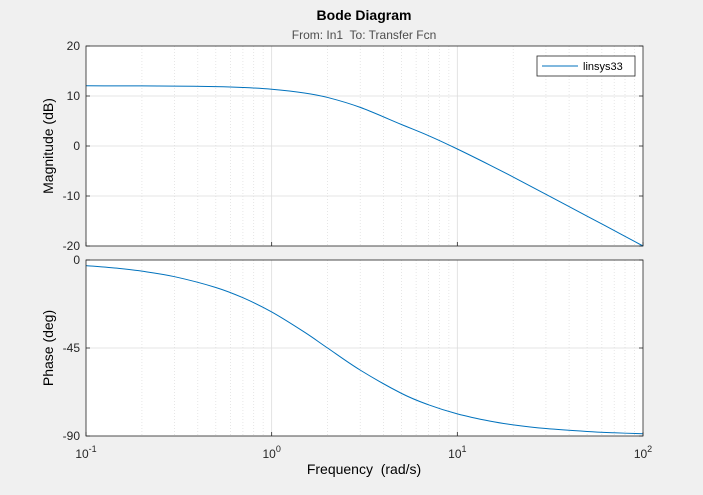 The width and height of the screenshot is (703, 495). Describe the element at coordinates (364, 35) in the screenshot. I see `chart-subtitle: From: In1 To: Transfer Fcn` at that location.